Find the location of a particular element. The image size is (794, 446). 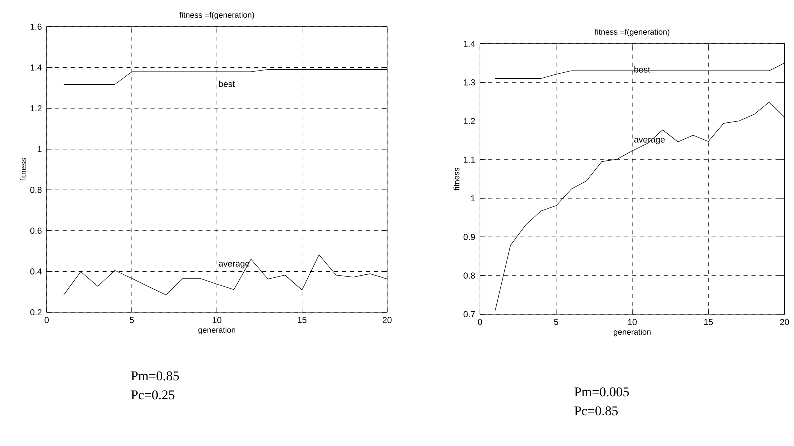

y-tick-label: 0.9 is located at coordinates (470, 237).